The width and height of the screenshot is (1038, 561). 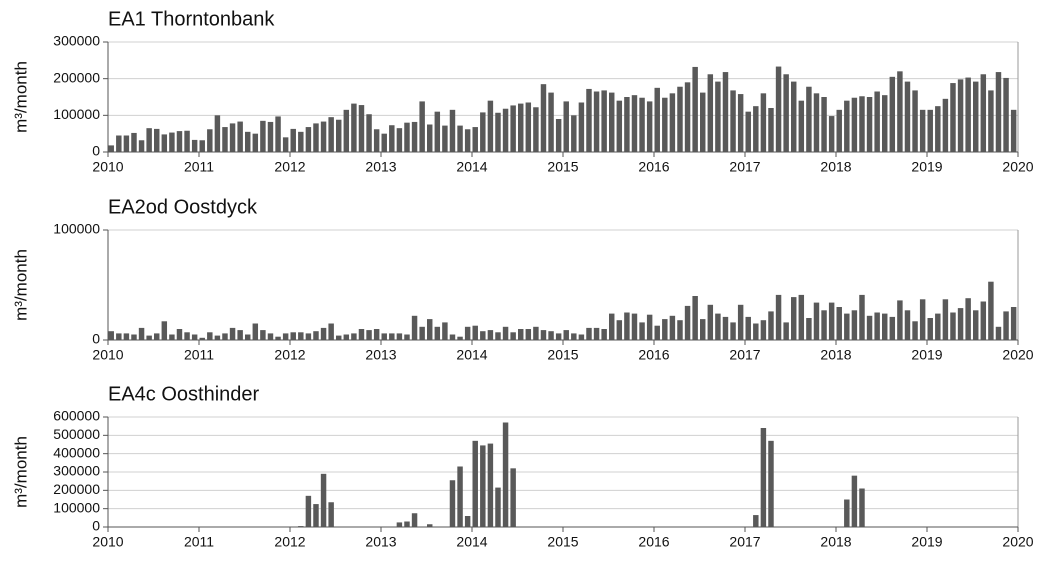 I want to click on y-tick-label: 500000, so click(x=76, y=434).